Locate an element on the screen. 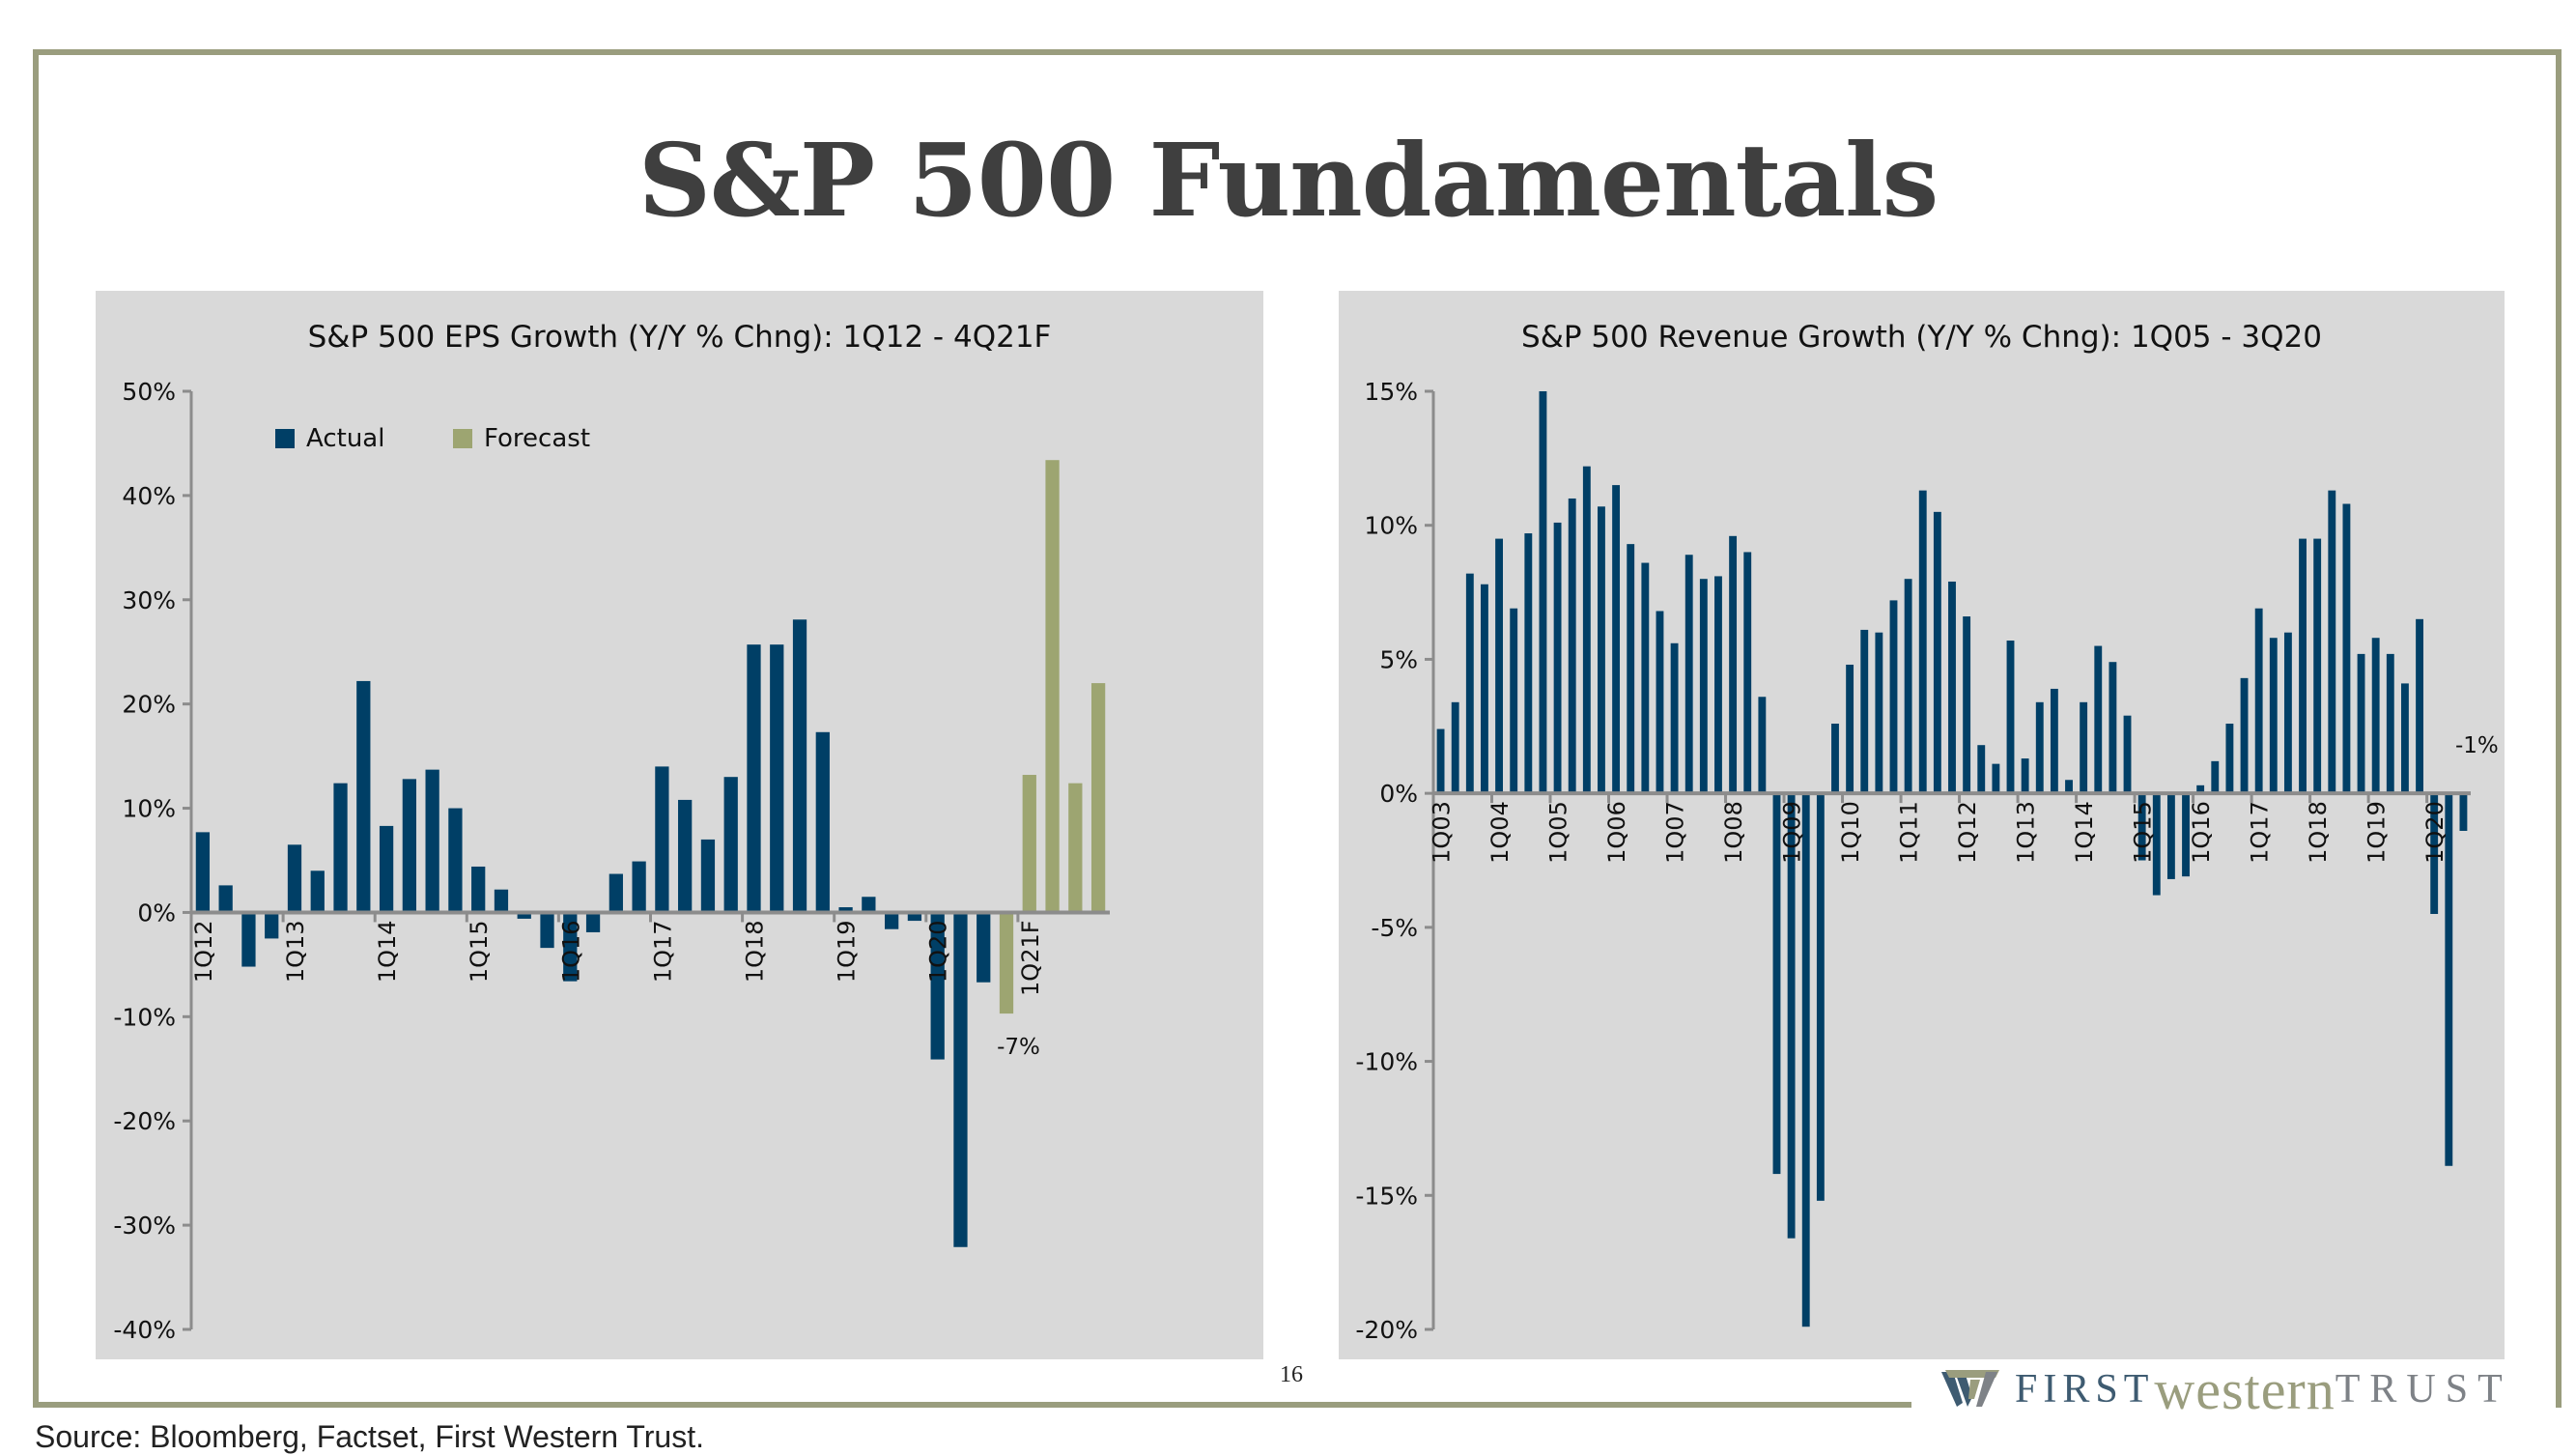 The image size is (2576, 1455). eps-y-tick-label: -20% is located at coordinates (144, 1121).